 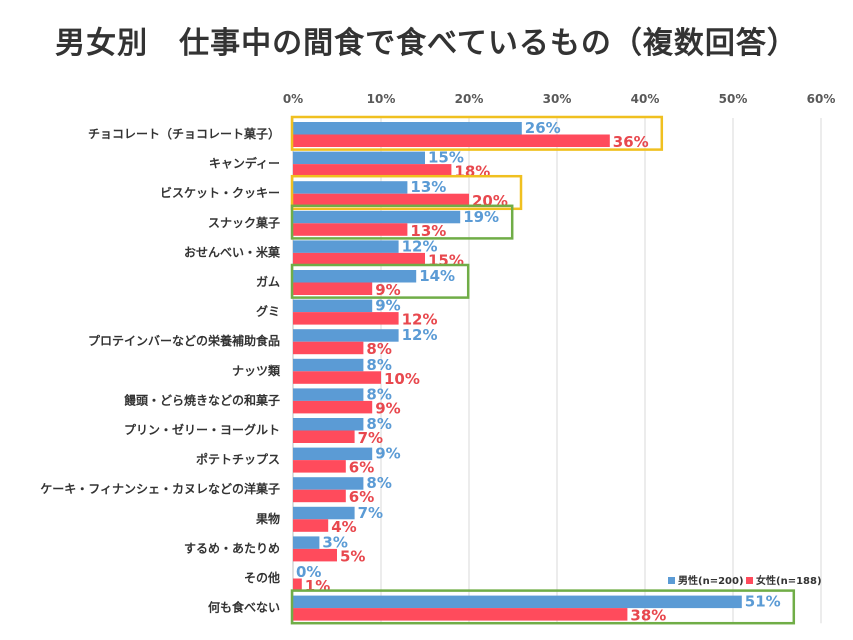 What do you see at coordinates (160, 488) in the screenshot?
I see `category-label: ケーキ・フィナンシェ・カヌレなどの洋菓子` at bounding box center [160, 488].